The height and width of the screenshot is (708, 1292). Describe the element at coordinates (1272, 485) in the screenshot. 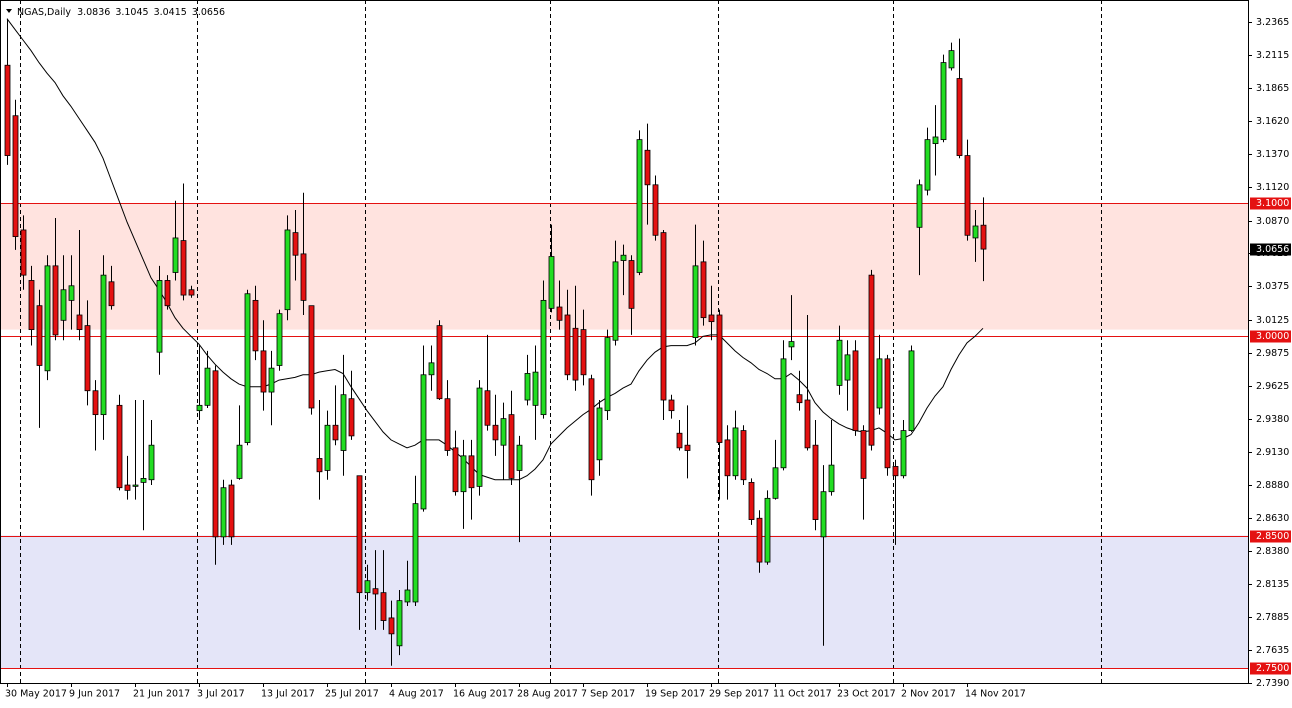

I see `y-tick-label: 2.8880` at that location.